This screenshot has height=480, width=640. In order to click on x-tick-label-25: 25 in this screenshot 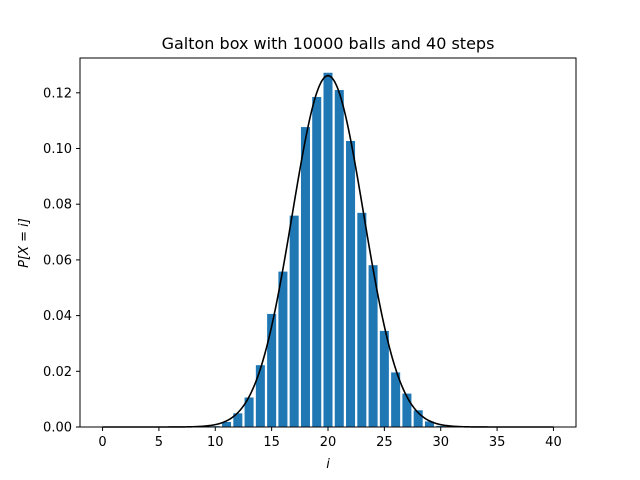, I will do `click(384, 442)`.